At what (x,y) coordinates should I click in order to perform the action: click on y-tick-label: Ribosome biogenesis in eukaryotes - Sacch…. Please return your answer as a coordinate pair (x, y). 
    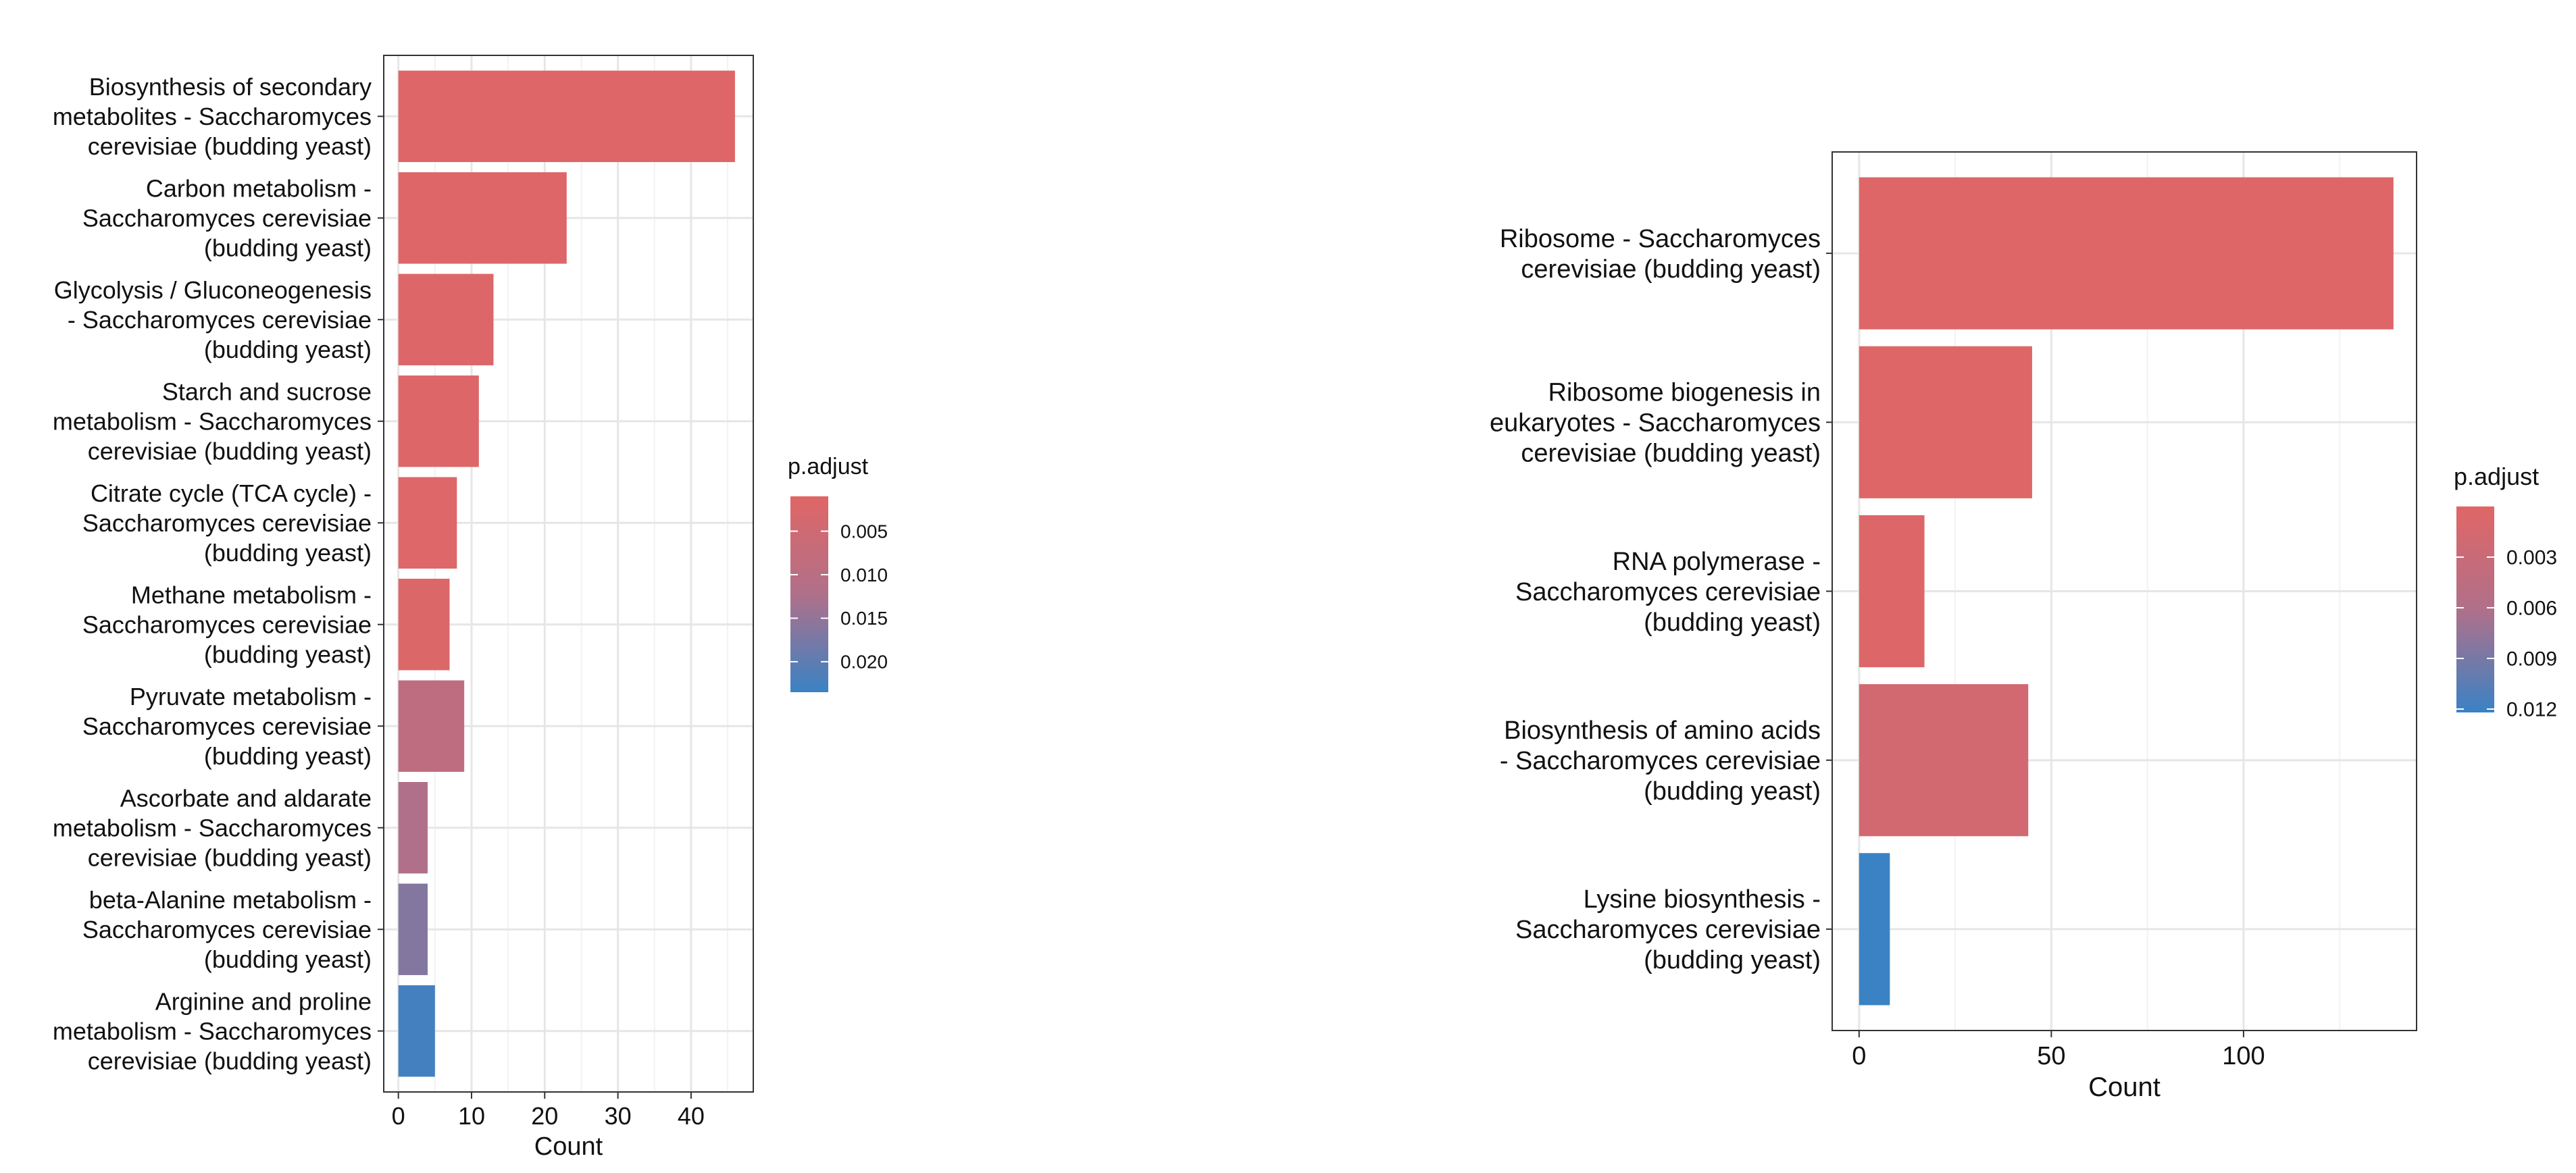
    Looking at the image, I should click on (1655, 424).